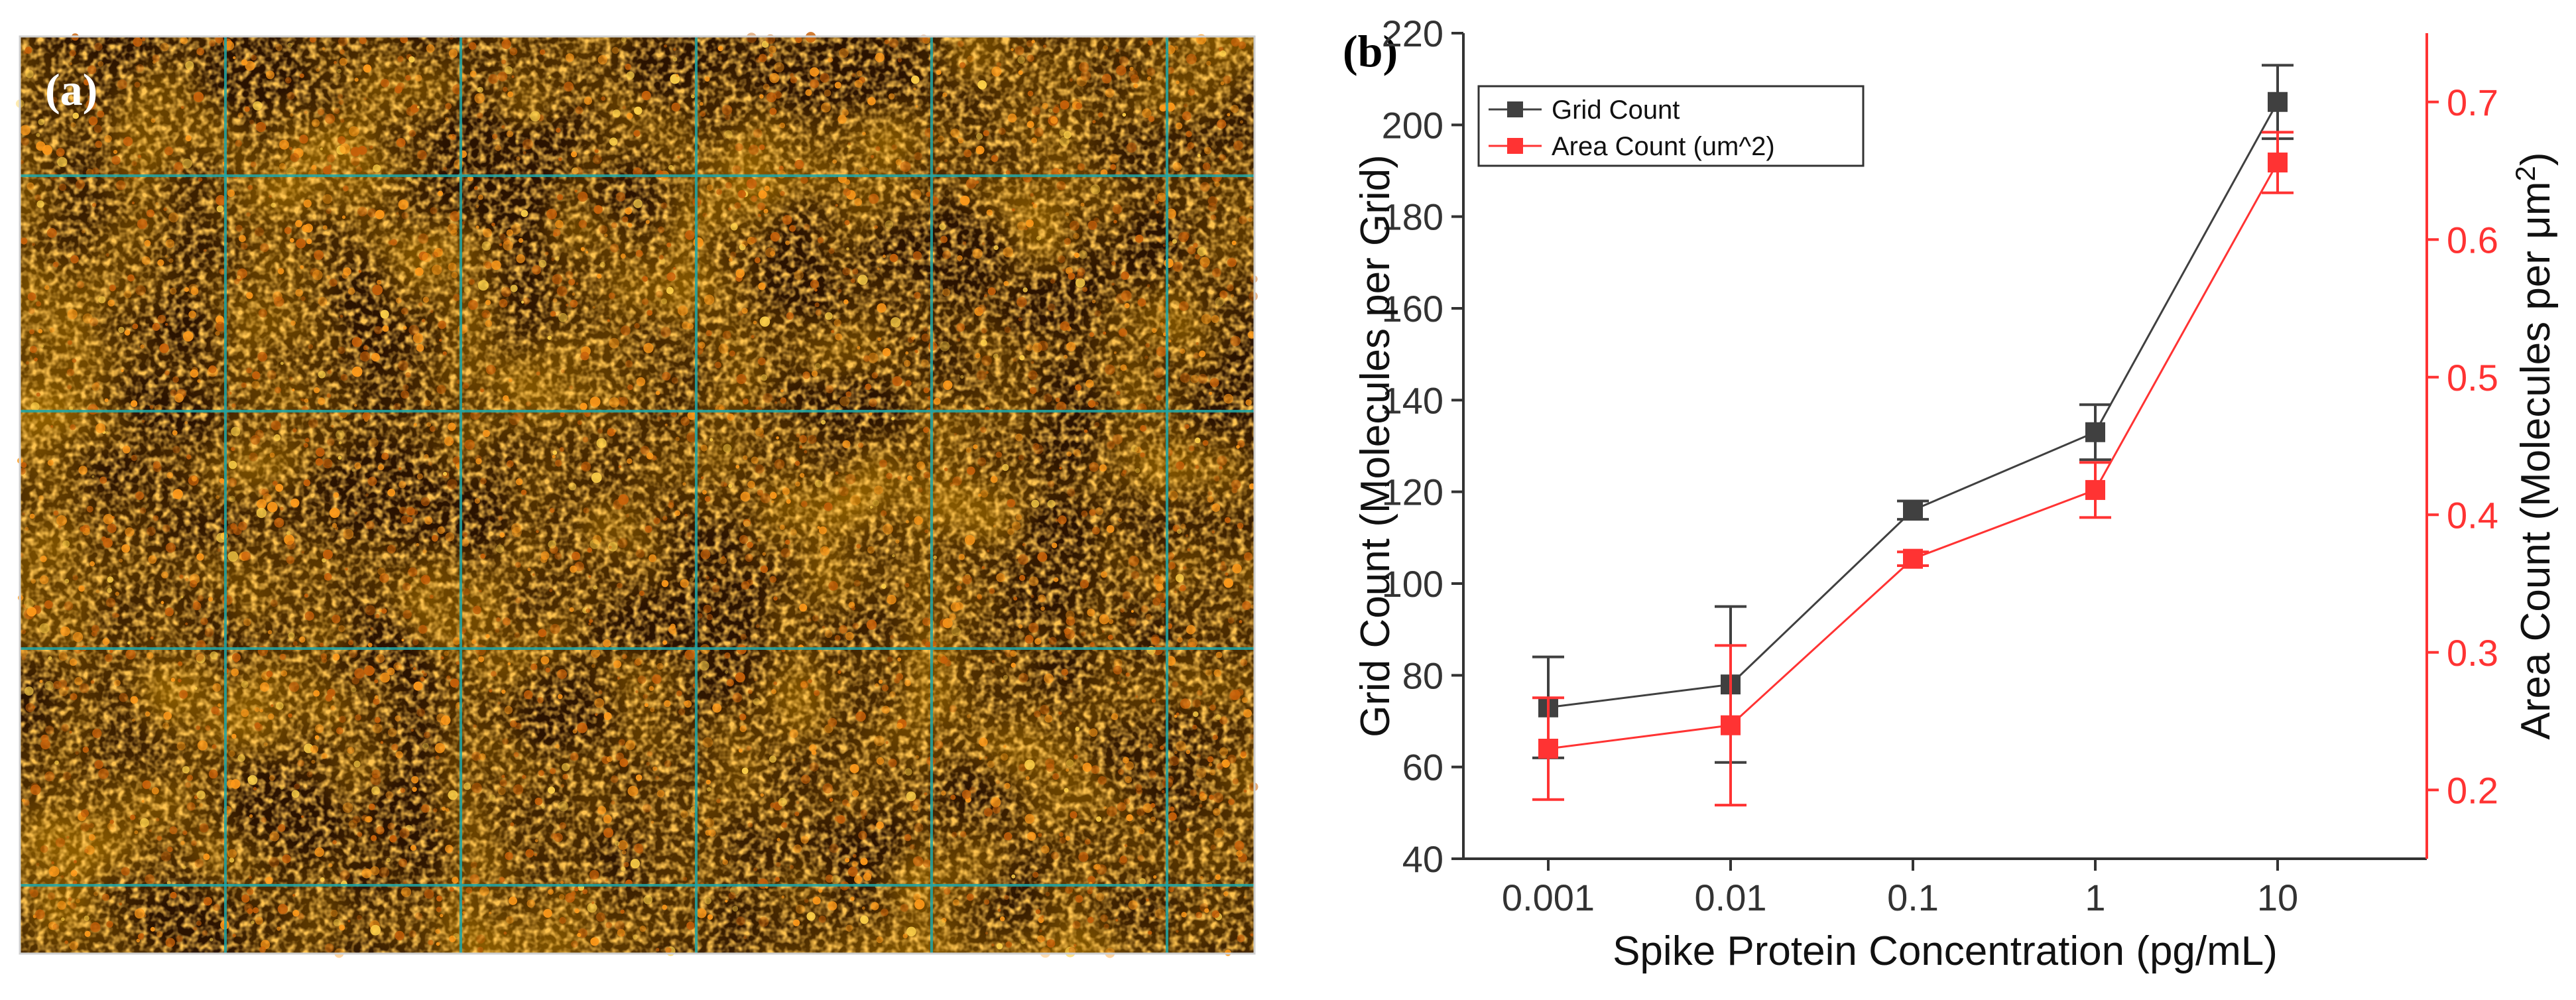  What do you see at coordinates (1412, 125) in the screenshot?
I see `left-tick-label: 200` at bounding box center [1412, 125].